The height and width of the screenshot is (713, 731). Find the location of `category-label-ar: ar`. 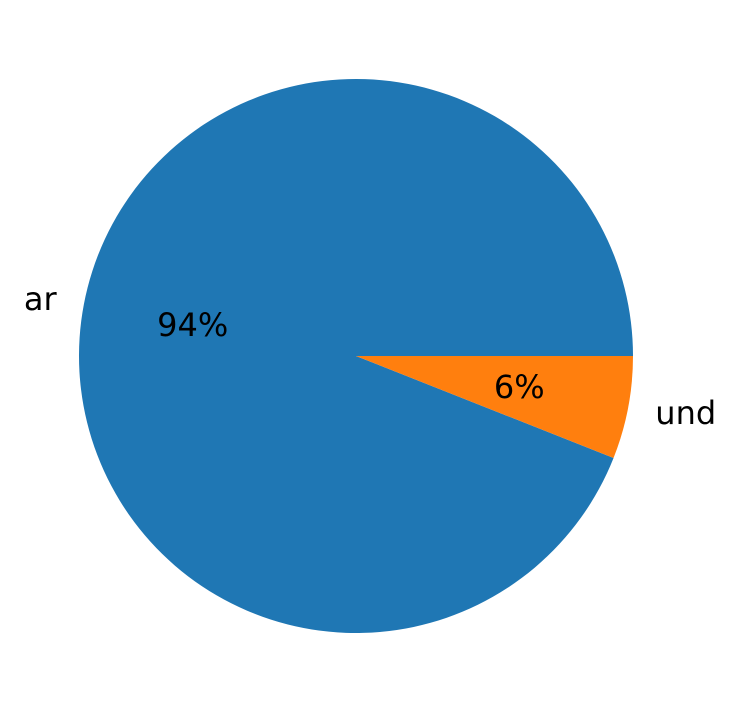

category-label-ar: ar is located at coordinates (41, 299).